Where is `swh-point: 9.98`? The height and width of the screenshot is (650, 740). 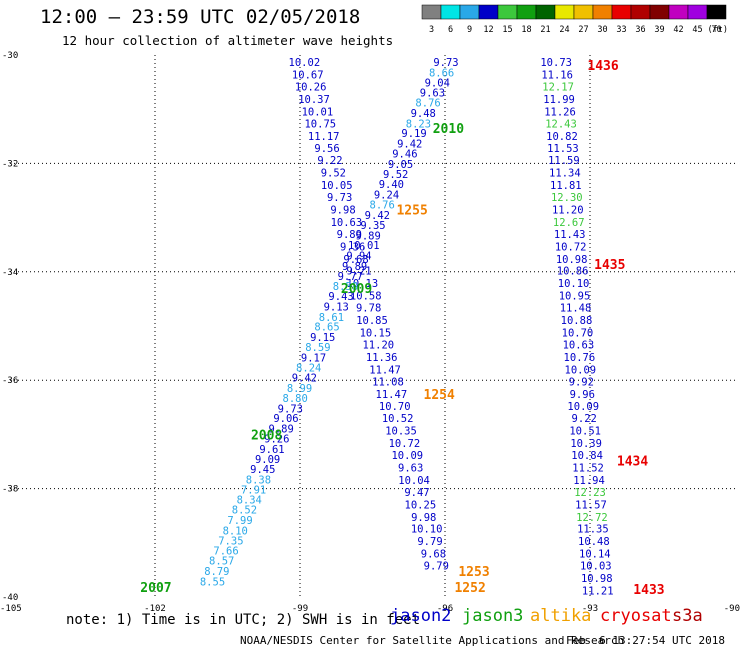 swh-point: 9.98 is located at coordinates (423, 518).